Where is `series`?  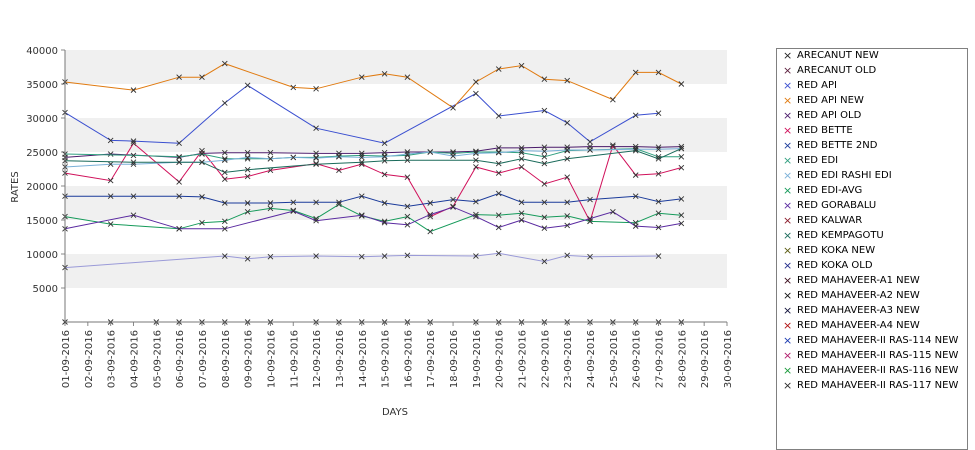 series is located at coordinates (373, 200).